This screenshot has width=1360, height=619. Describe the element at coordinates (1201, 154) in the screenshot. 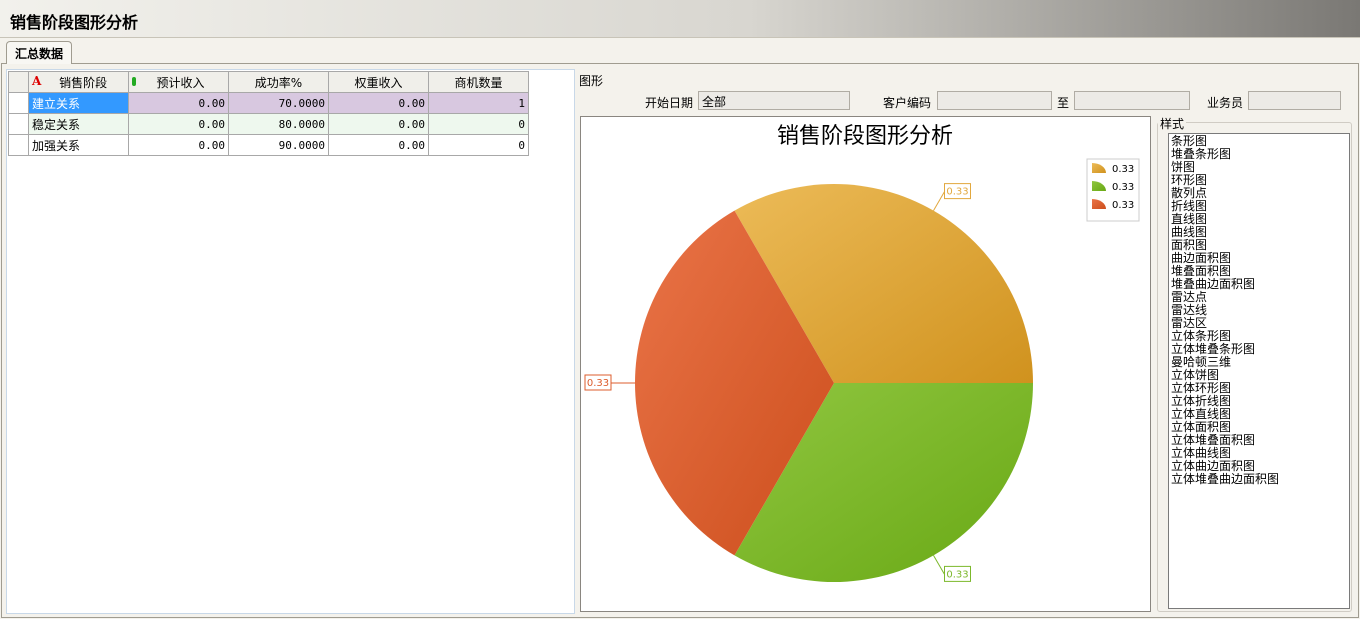

I see `style-option: 堆叠条形图` at that location.